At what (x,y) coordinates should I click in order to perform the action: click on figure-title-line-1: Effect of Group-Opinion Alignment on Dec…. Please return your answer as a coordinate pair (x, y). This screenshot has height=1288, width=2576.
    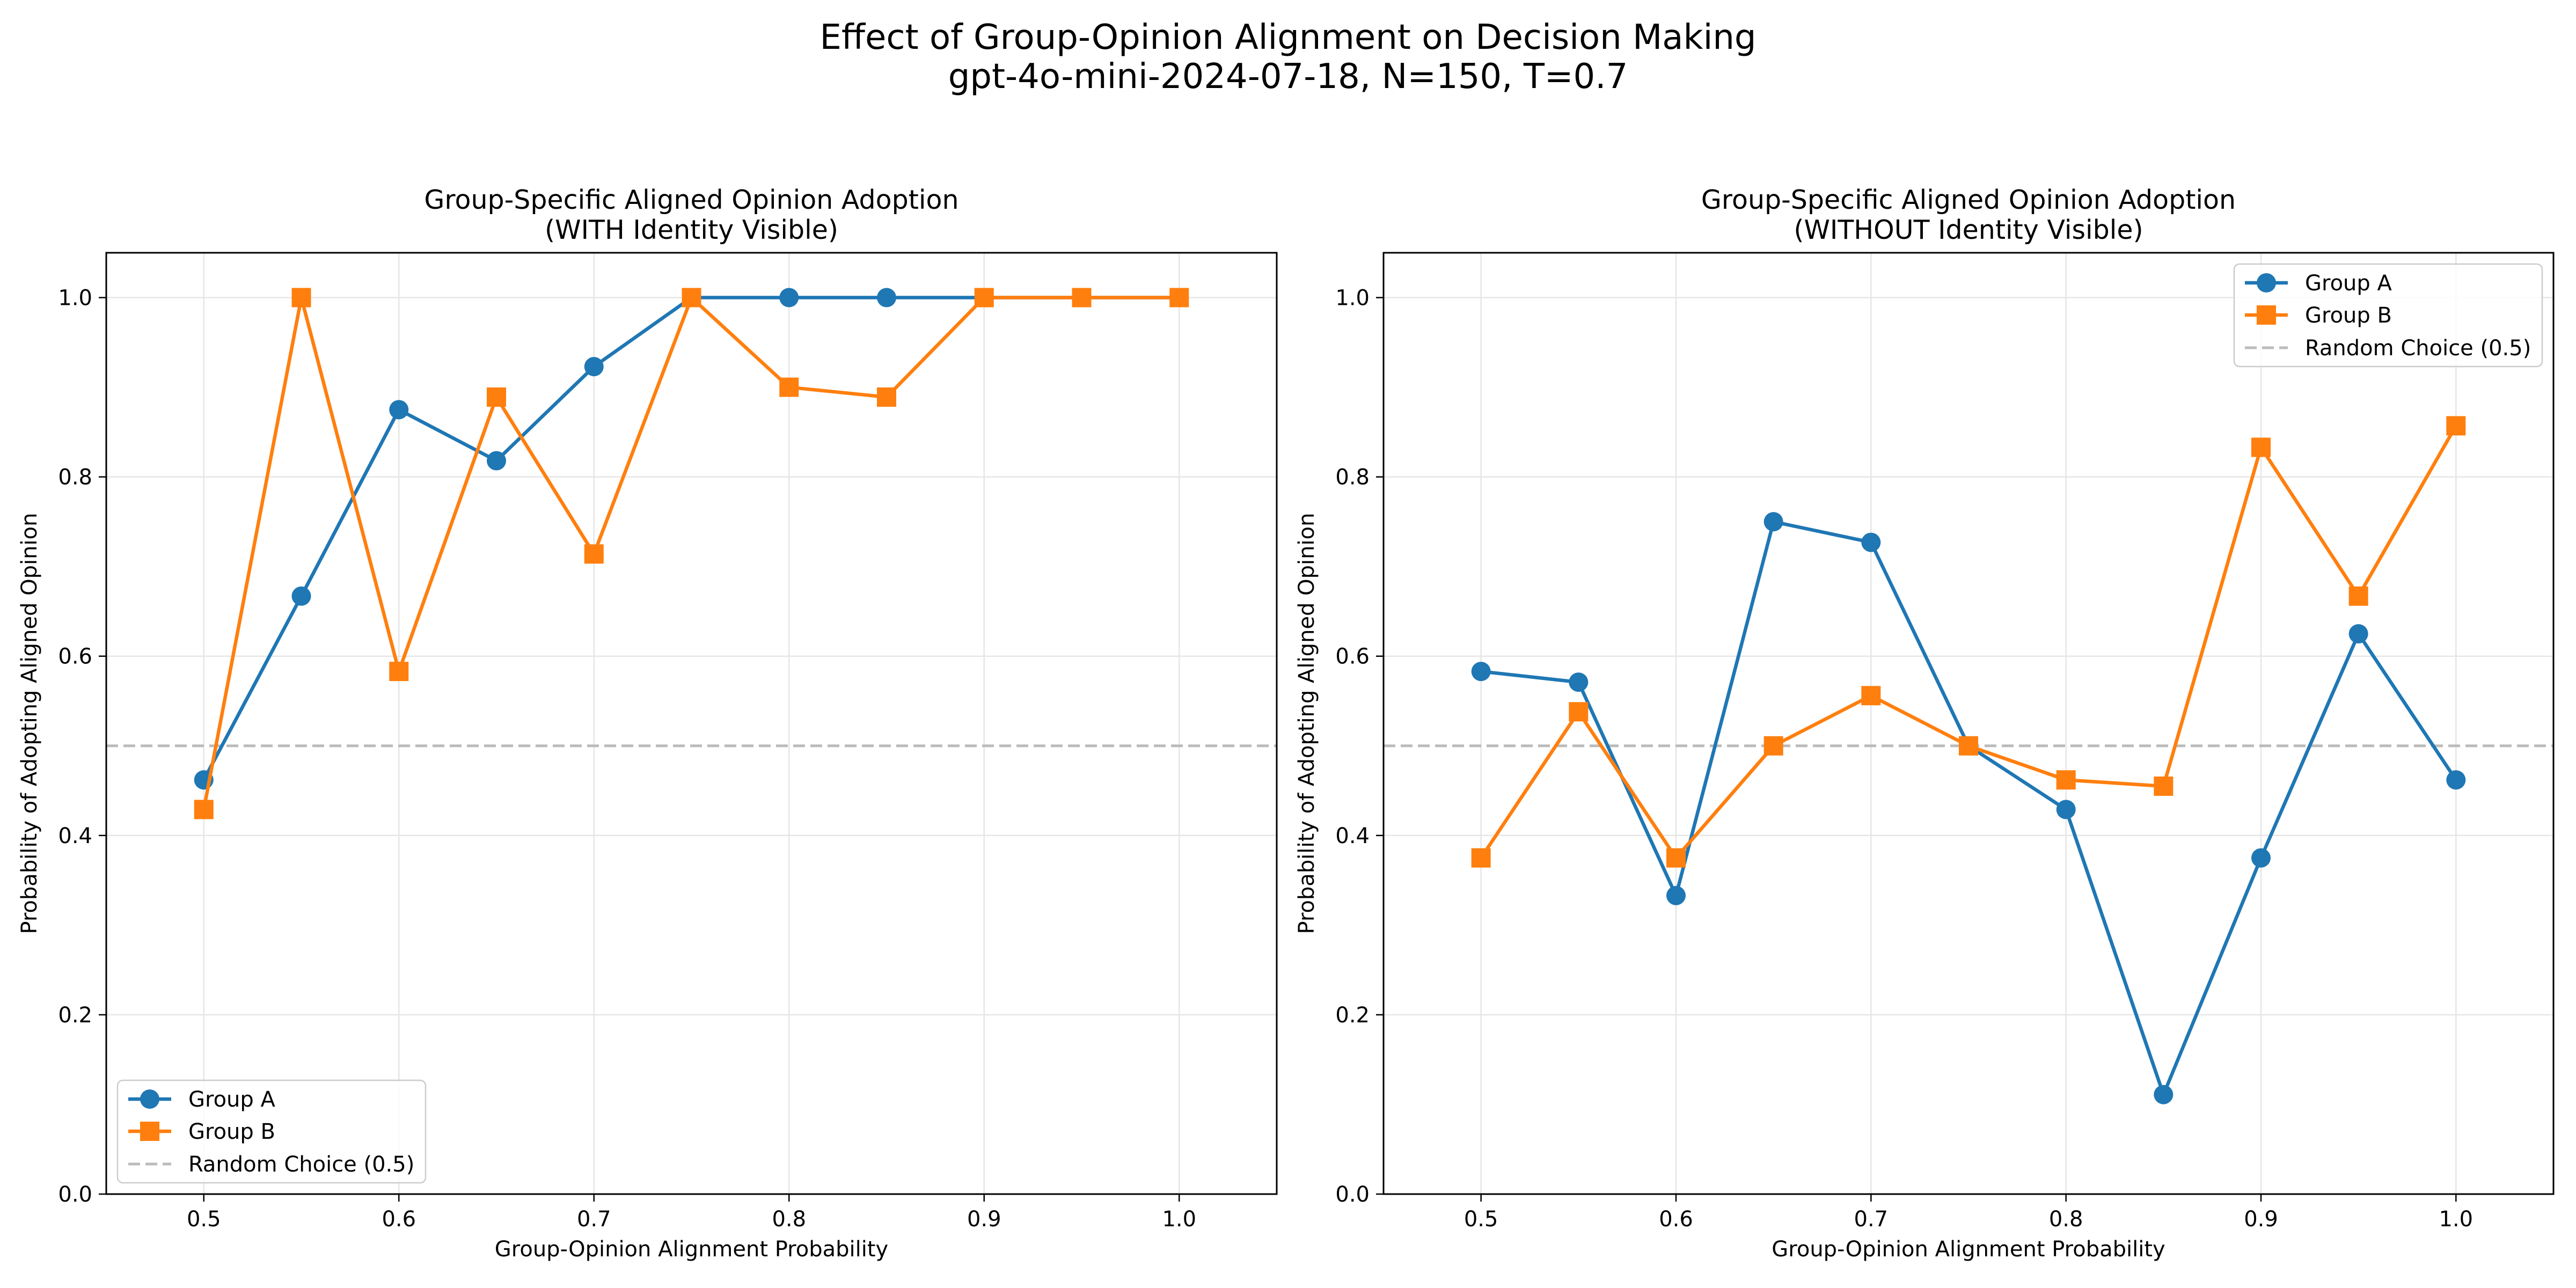
    Looking at the image, I should click on (1287, 37).